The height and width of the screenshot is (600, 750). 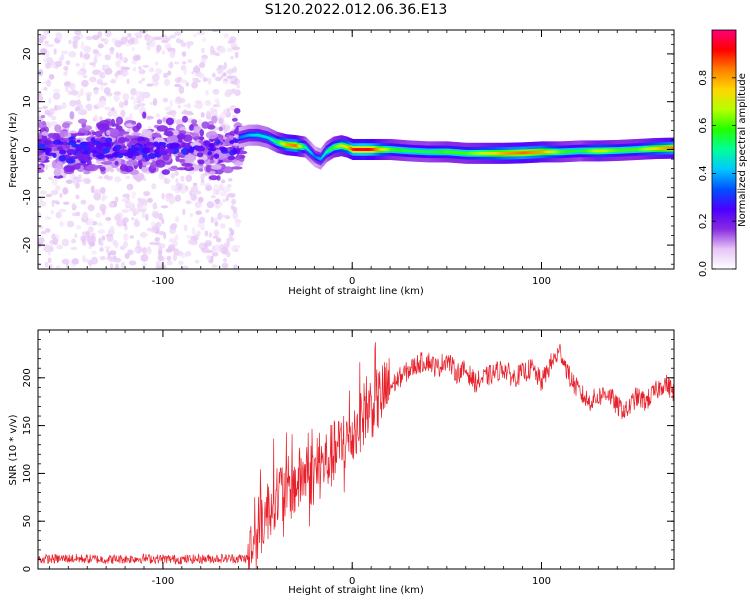 What do you see at coordinates (27, 521) in the screenshot?
I see `y-tick-label: 50` at bounding box center [27, 521].